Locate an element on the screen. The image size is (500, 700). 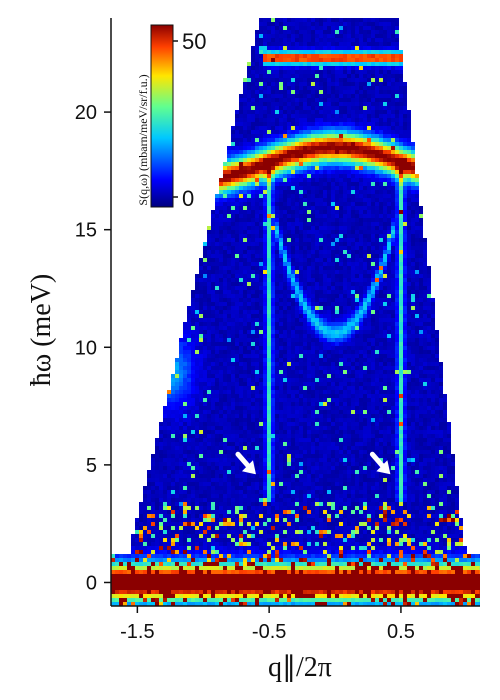
y-axis-ticks: 0 5 10 15 20 is located at coordinates (93, 348).